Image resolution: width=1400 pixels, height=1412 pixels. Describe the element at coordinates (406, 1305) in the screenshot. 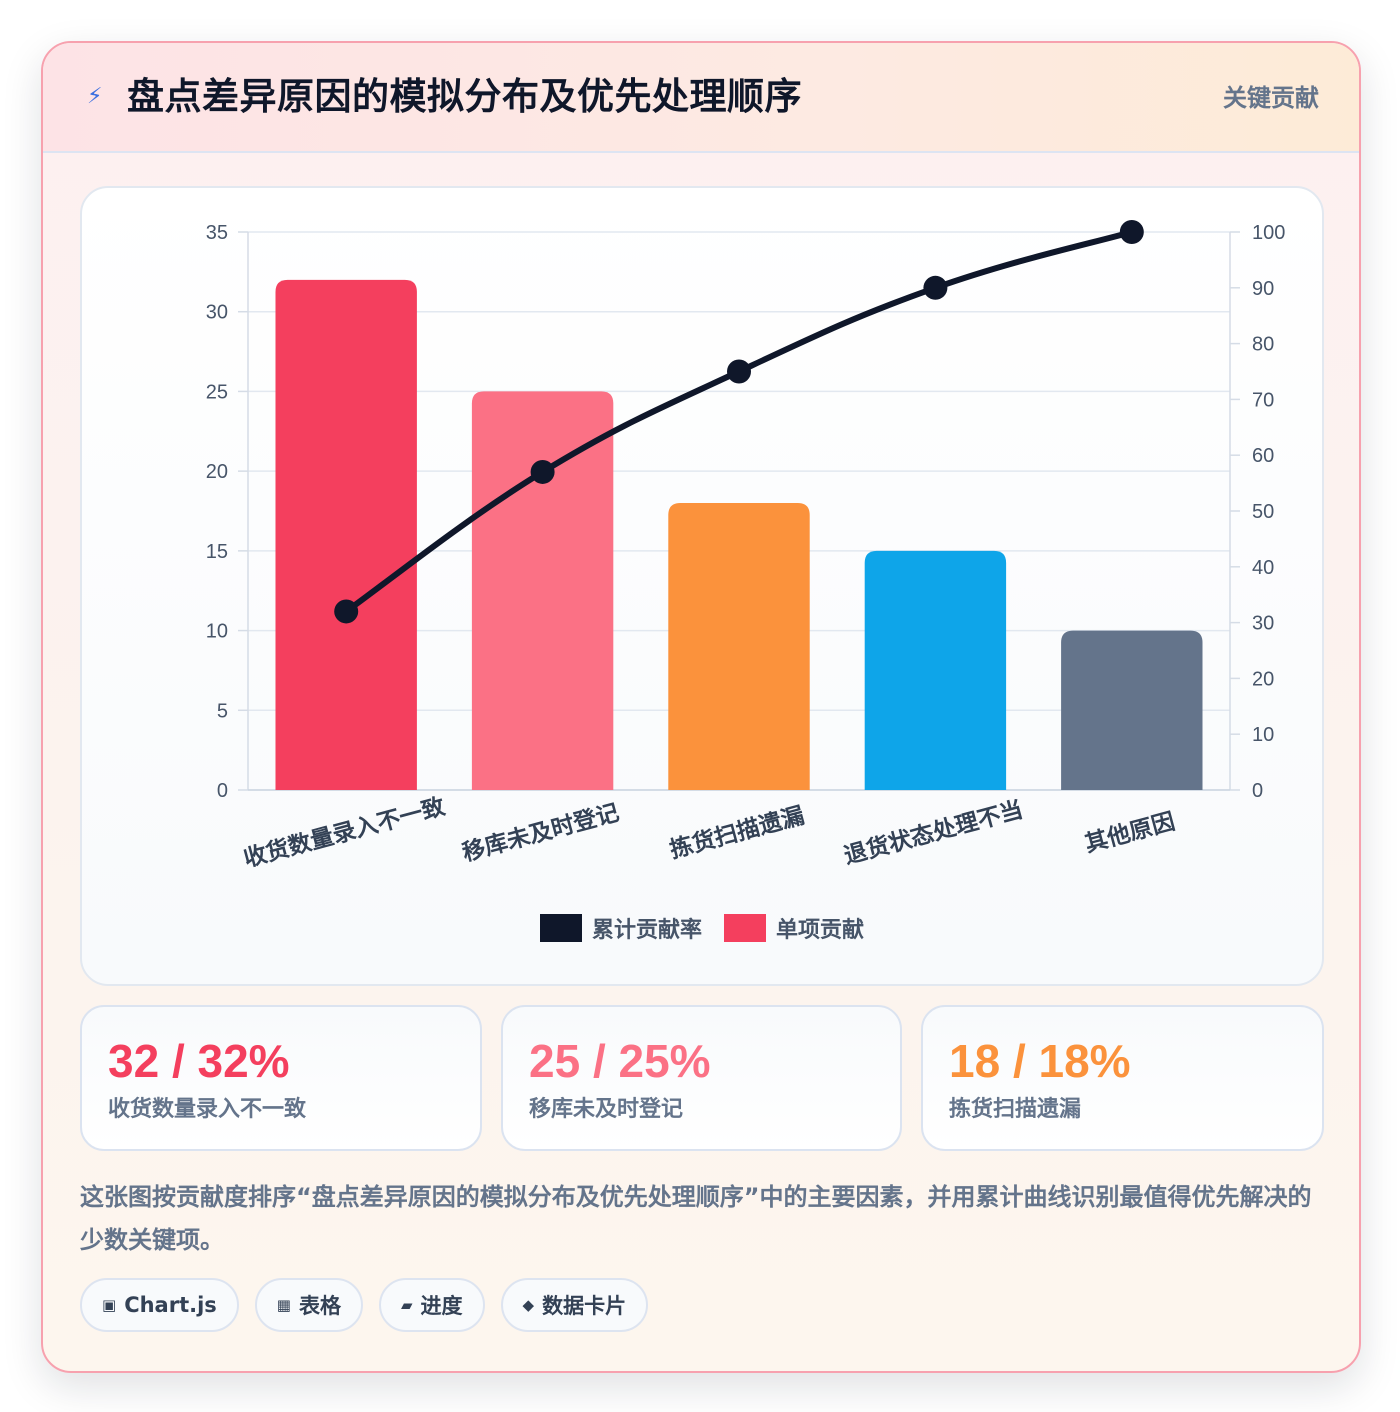

I see `progress-icon: ▰` at that location.